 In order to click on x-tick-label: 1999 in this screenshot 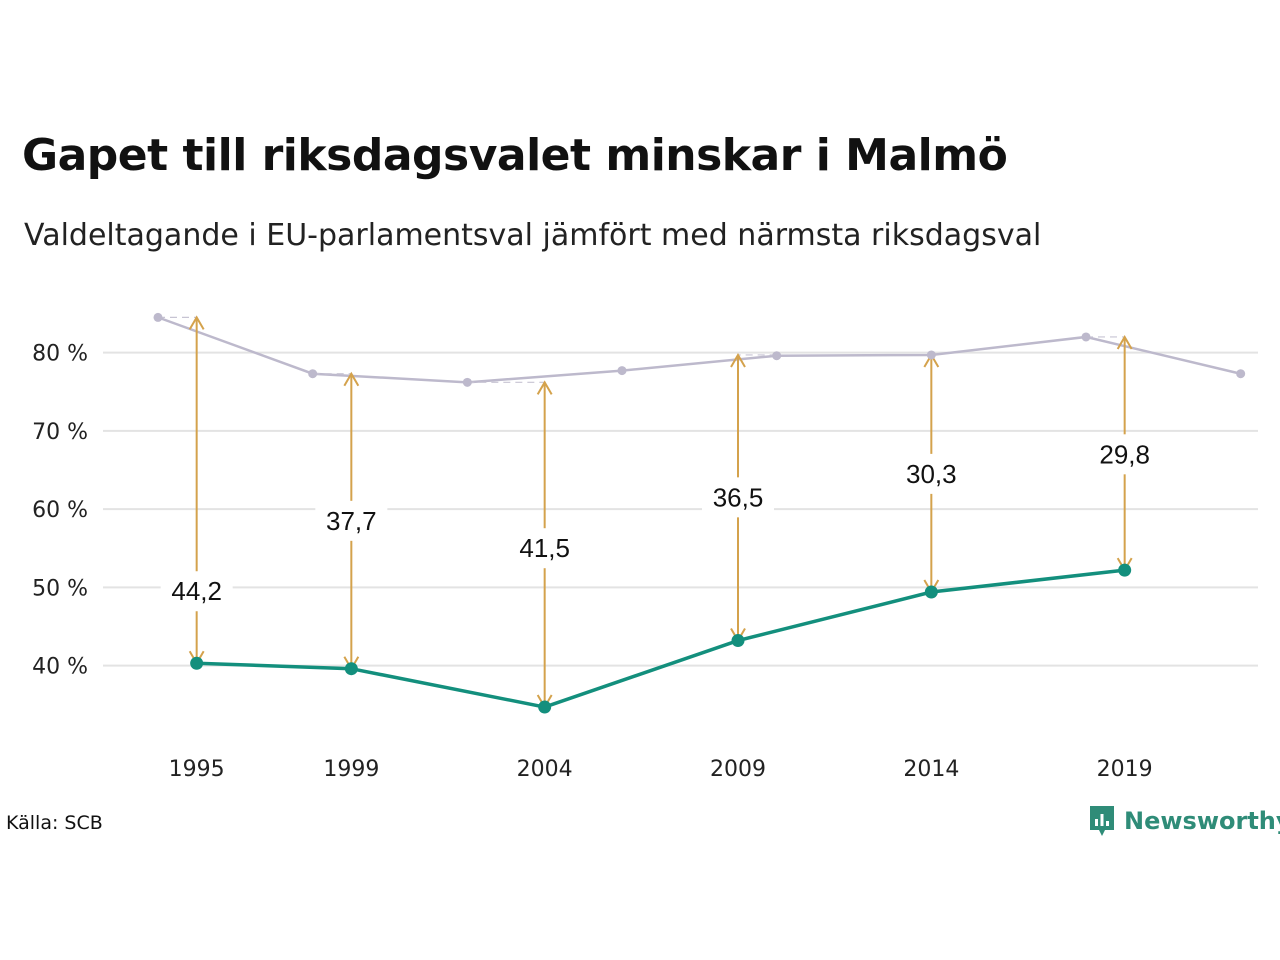, I will do `click(351, 769)`.